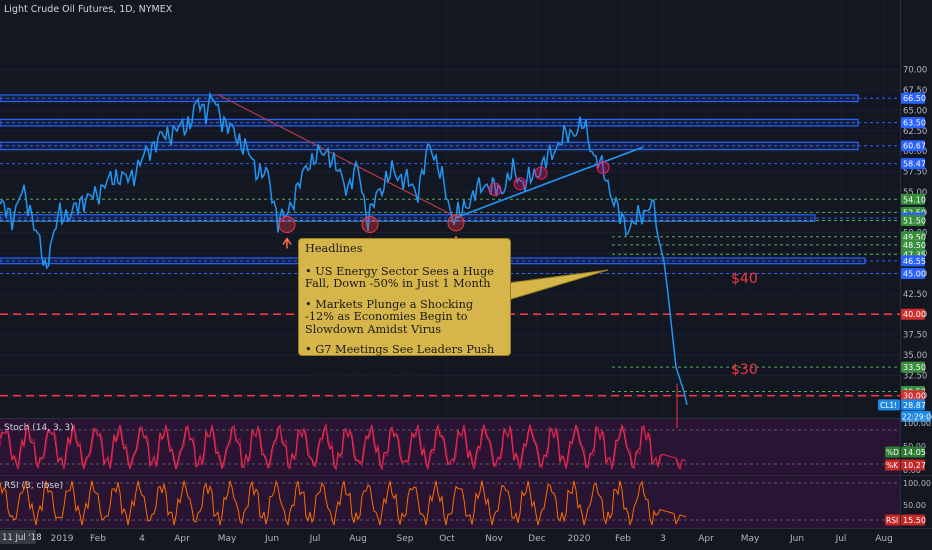  What do you see at coordinates (579, 539) in the screenshot?
I see `time-tick-label: 2020` at bounding box center [579, 539].